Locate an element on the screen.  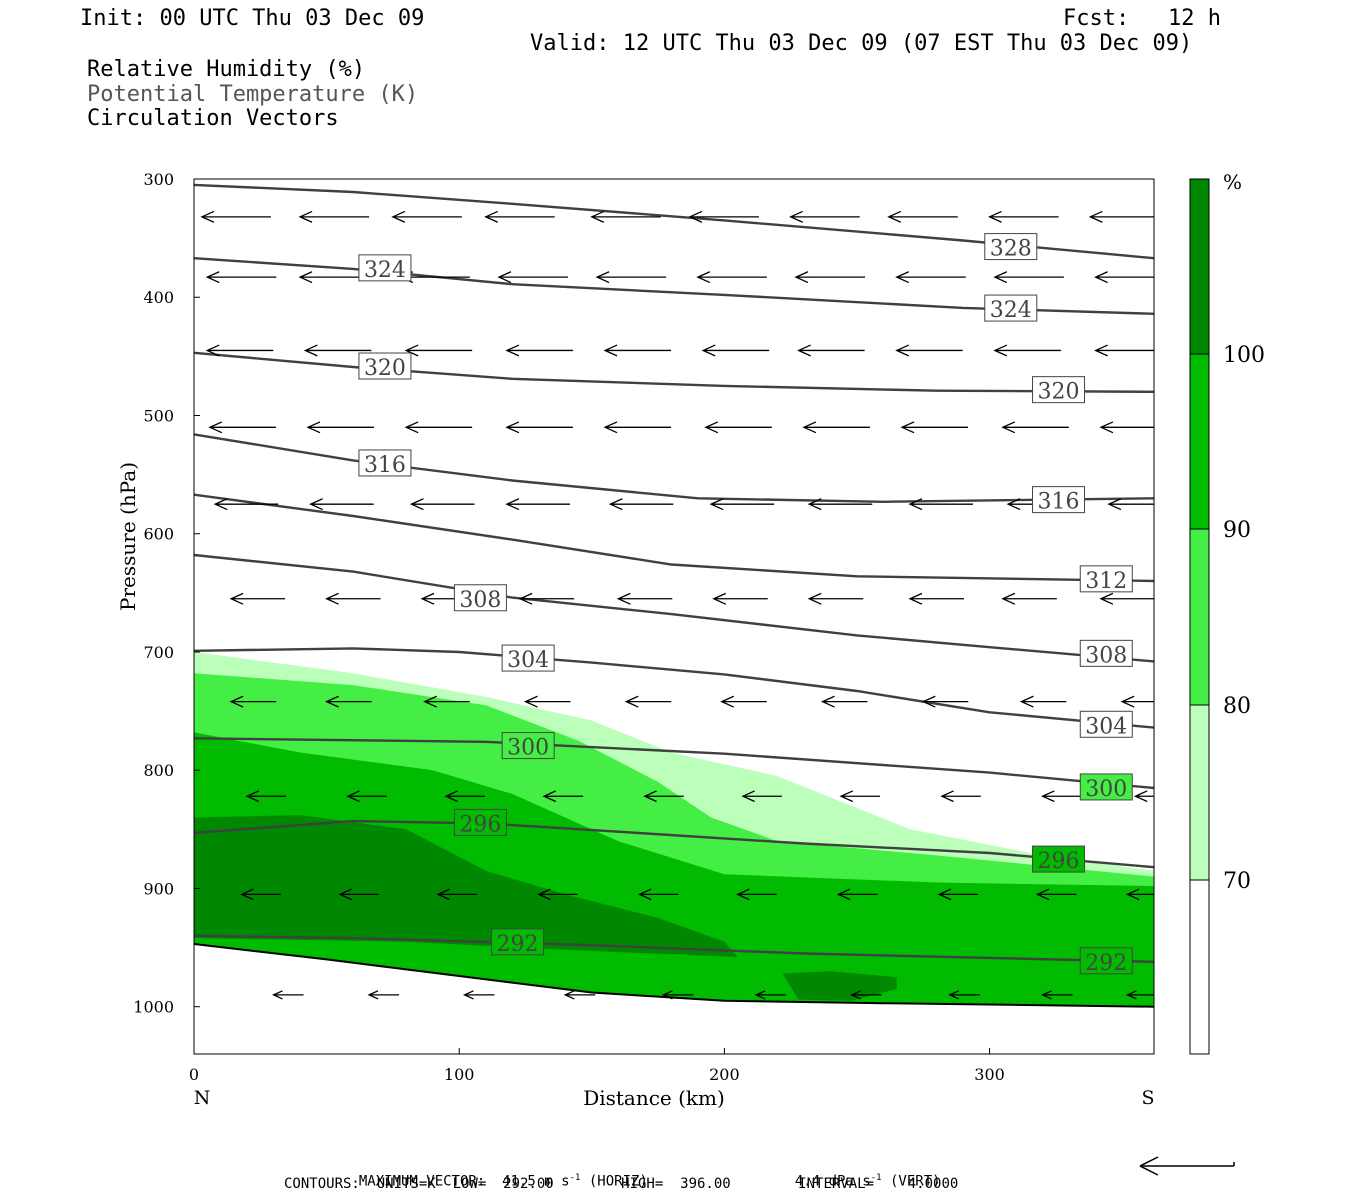
x-tick-label: 300 is located at coordinates (989, 1074).